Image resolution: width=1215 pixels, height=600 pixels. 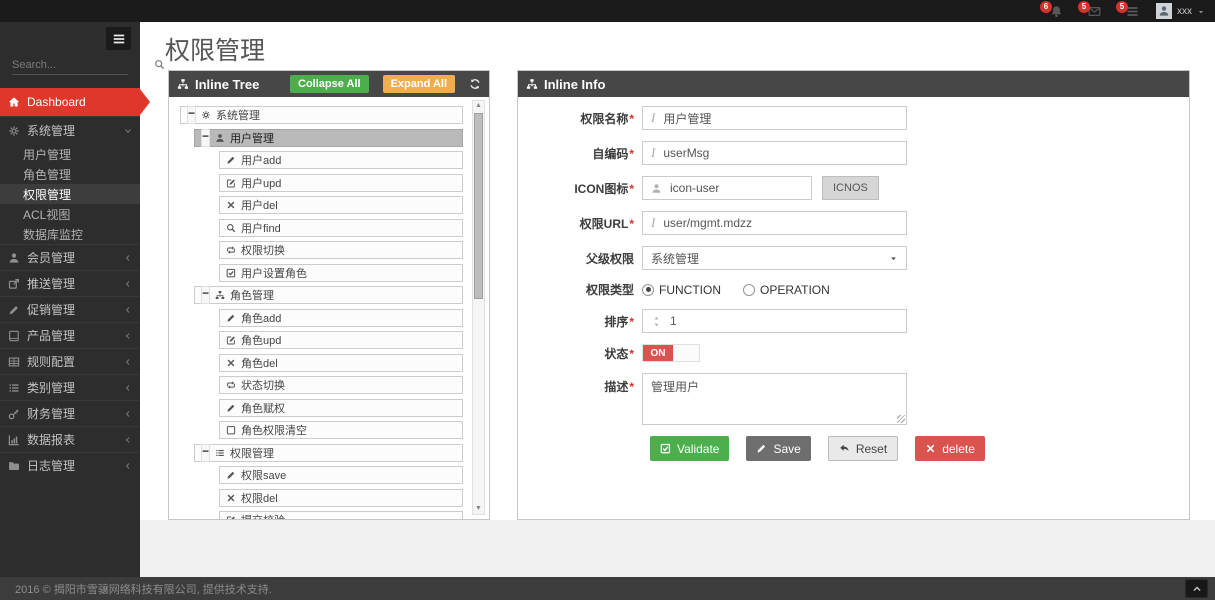 What do you see at coordinates (736, 290) in the screenshot?
I see `field-control: FUNCTION OPERATION` at bounding box center [736, 290].